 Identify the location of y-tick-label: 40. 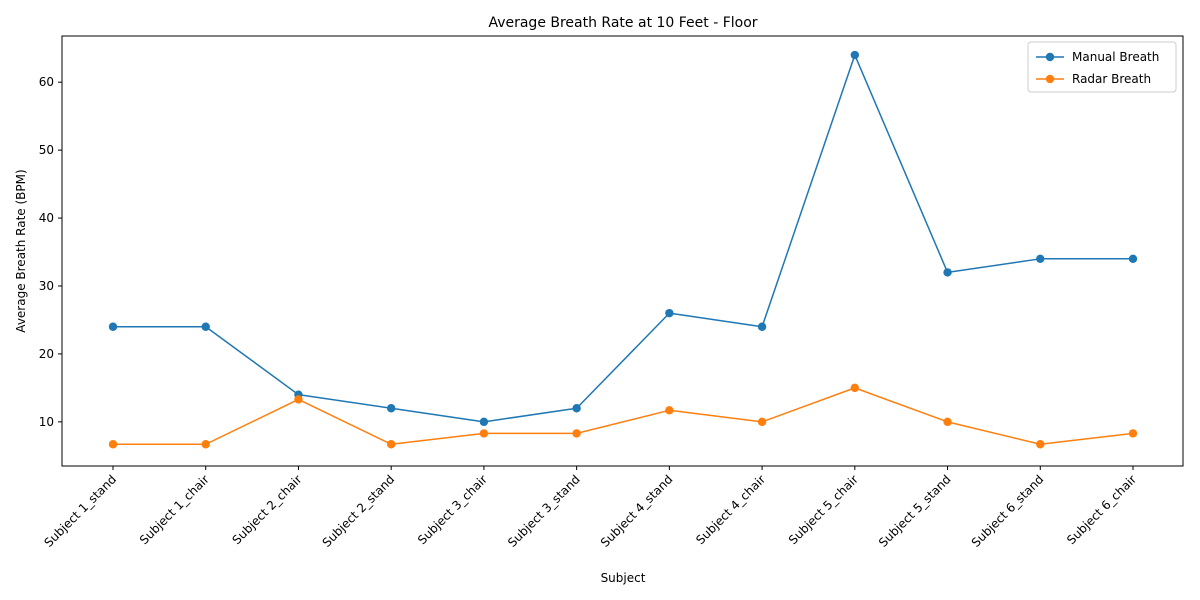
(46, 218).